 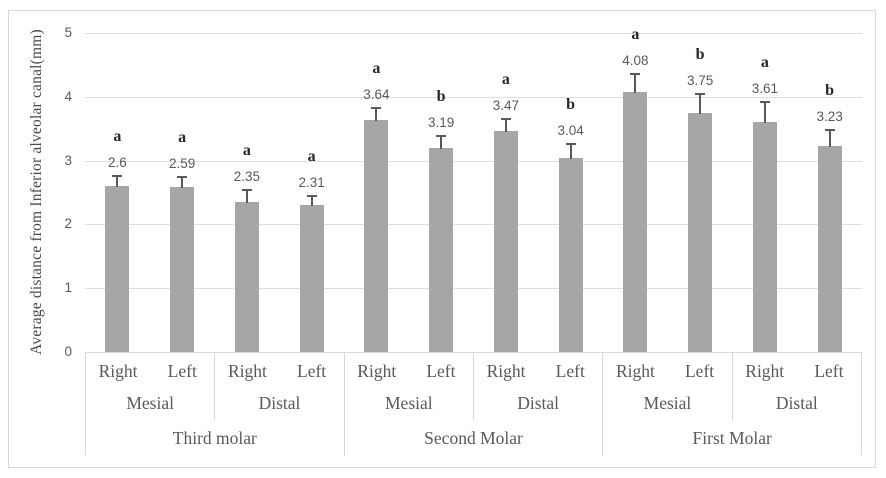 What do you see at coordinates (182, 163) in the screenshot?
I see `value-label: 2.59` at bounding box center [182, 163].